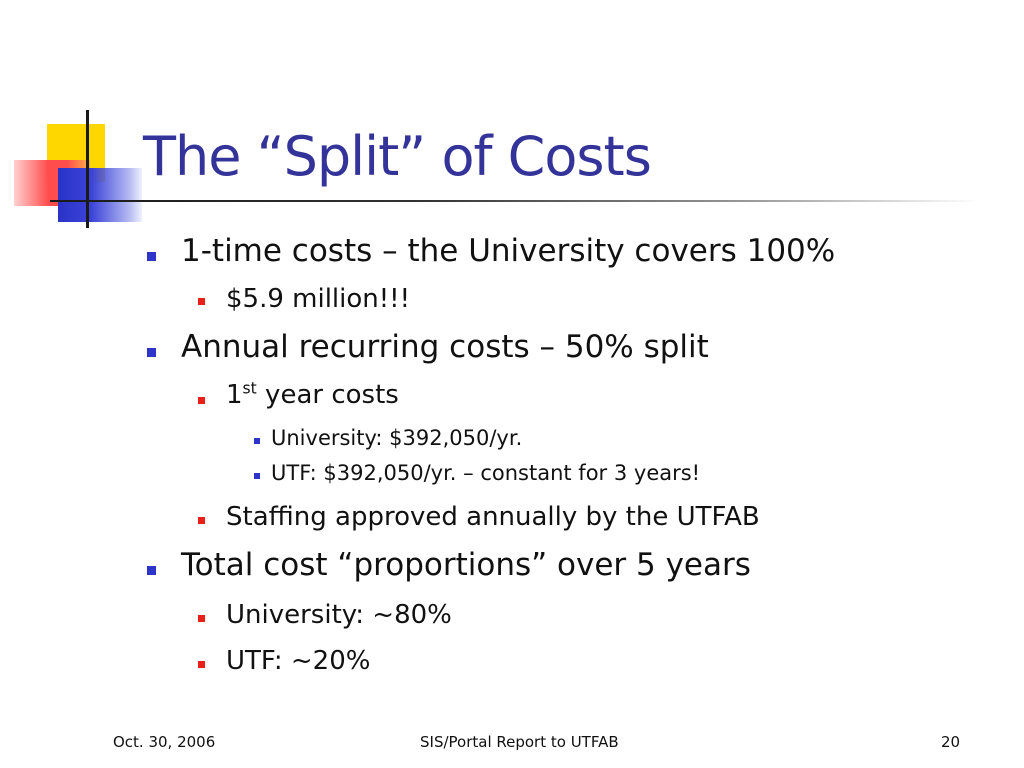 This screenshot has width=1024, height=768. What do you see at coordinates (249, 388) in the screenshot?
I see `ordinal-suffix: st` at bounding box center [249, 388].